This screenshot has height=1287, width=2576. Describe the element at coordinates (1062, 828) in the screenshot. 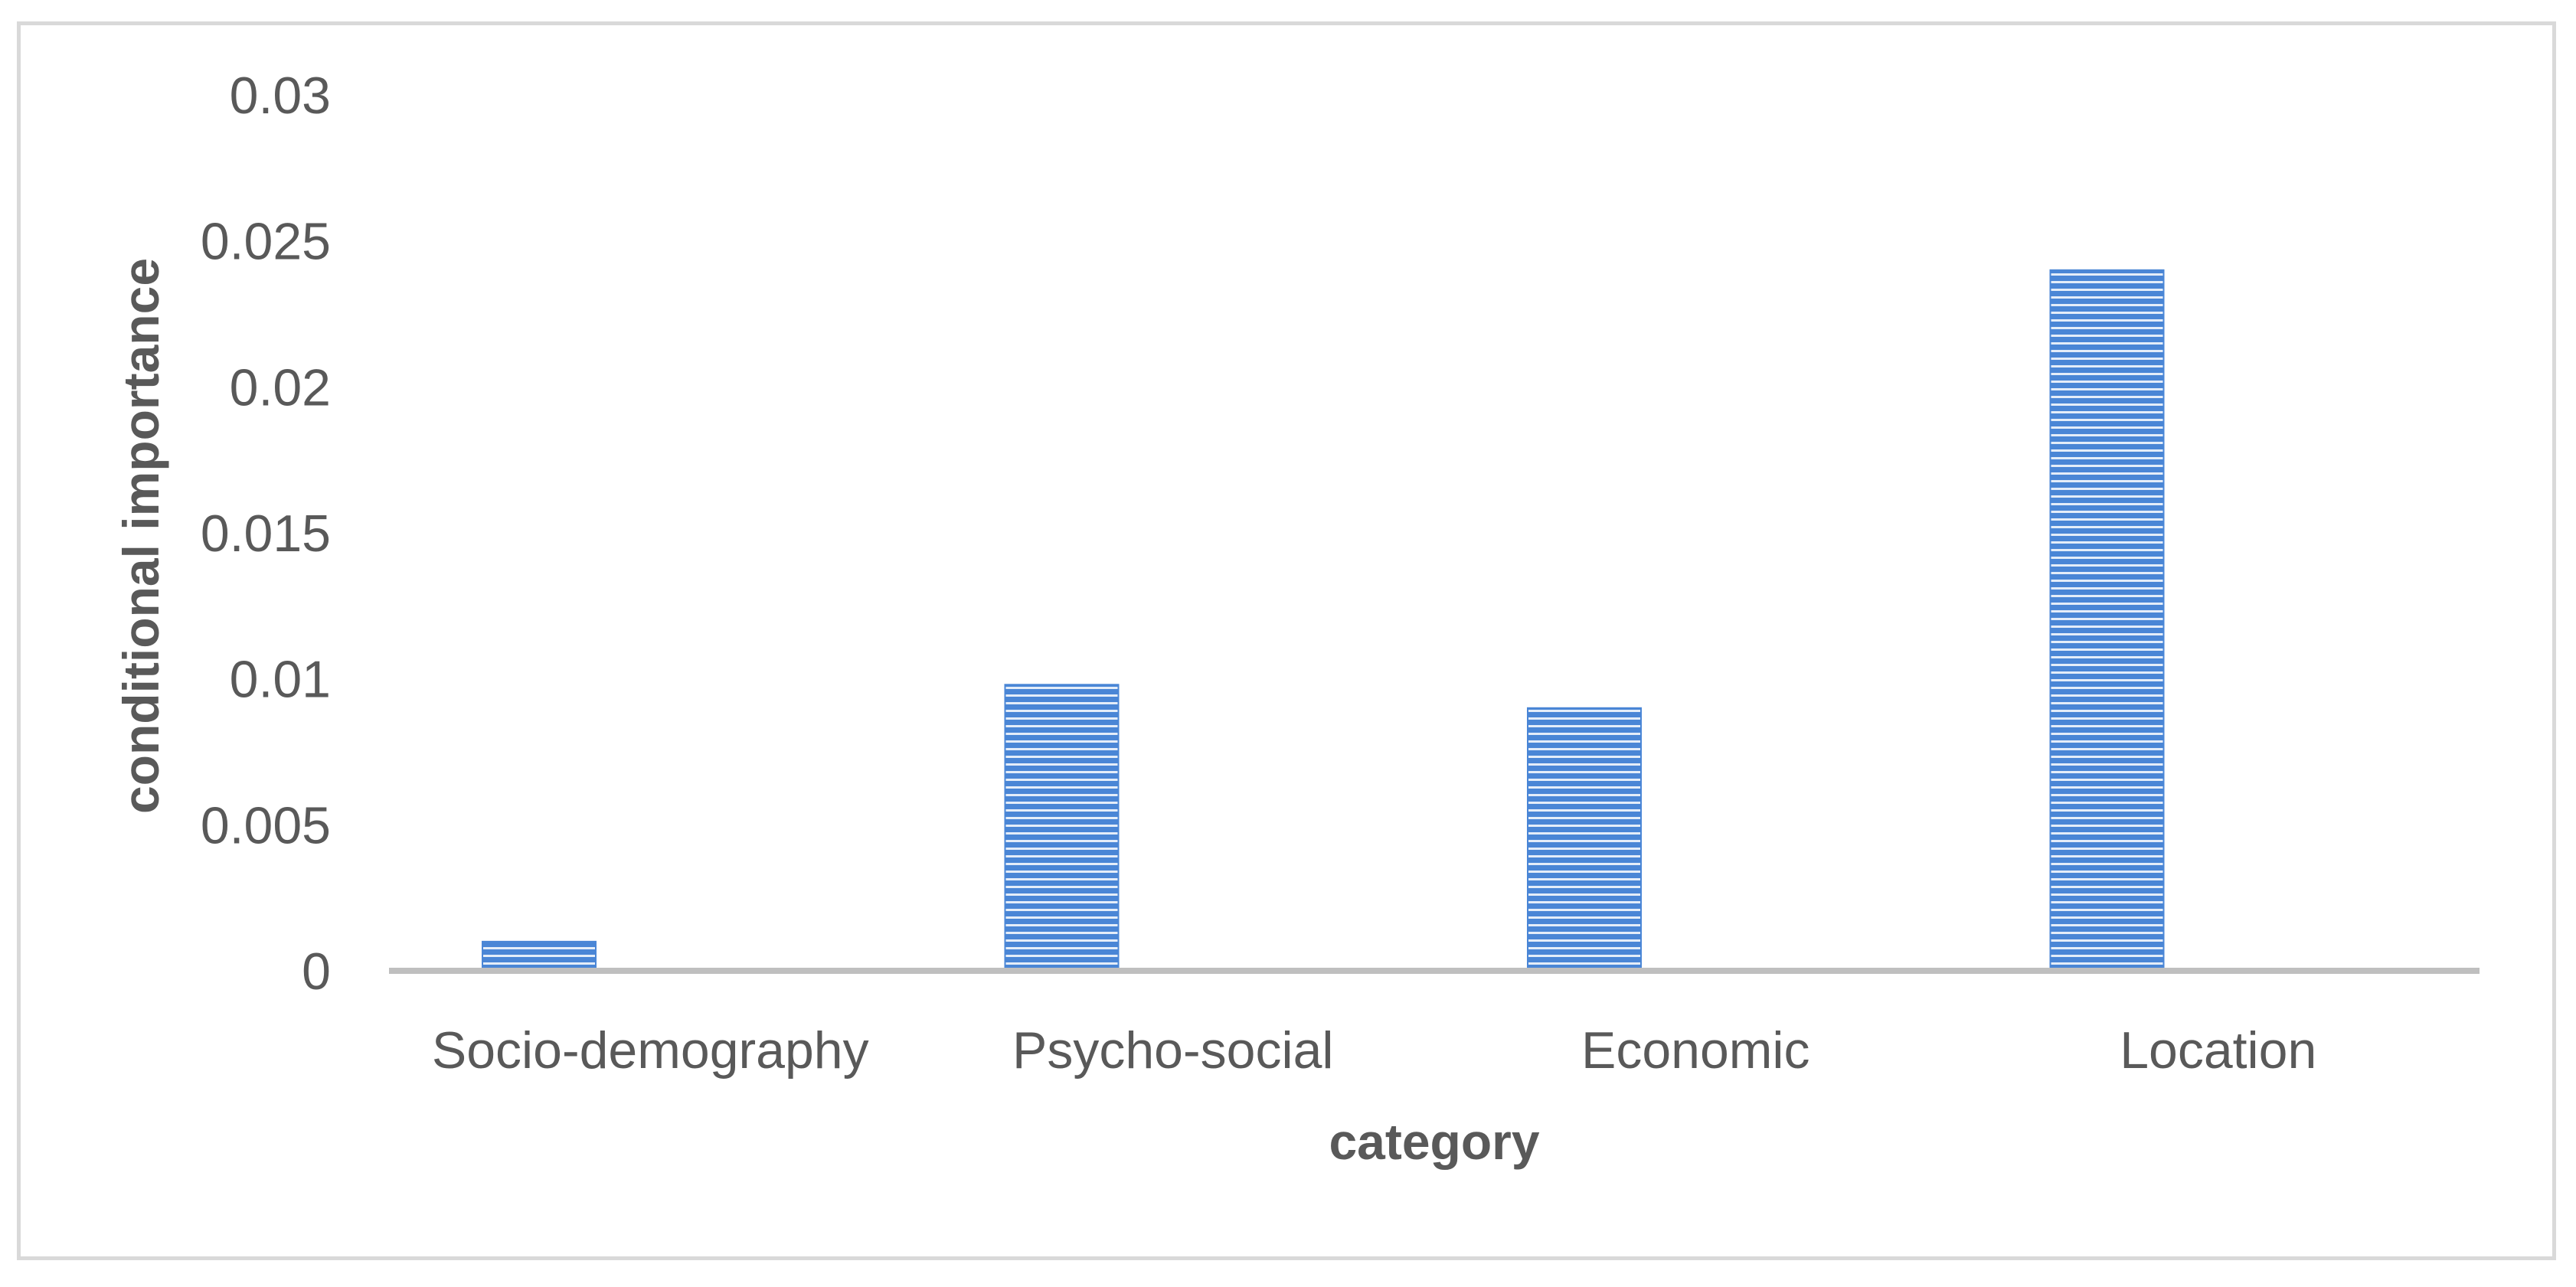

I see `bar-psycho-social` at that location.